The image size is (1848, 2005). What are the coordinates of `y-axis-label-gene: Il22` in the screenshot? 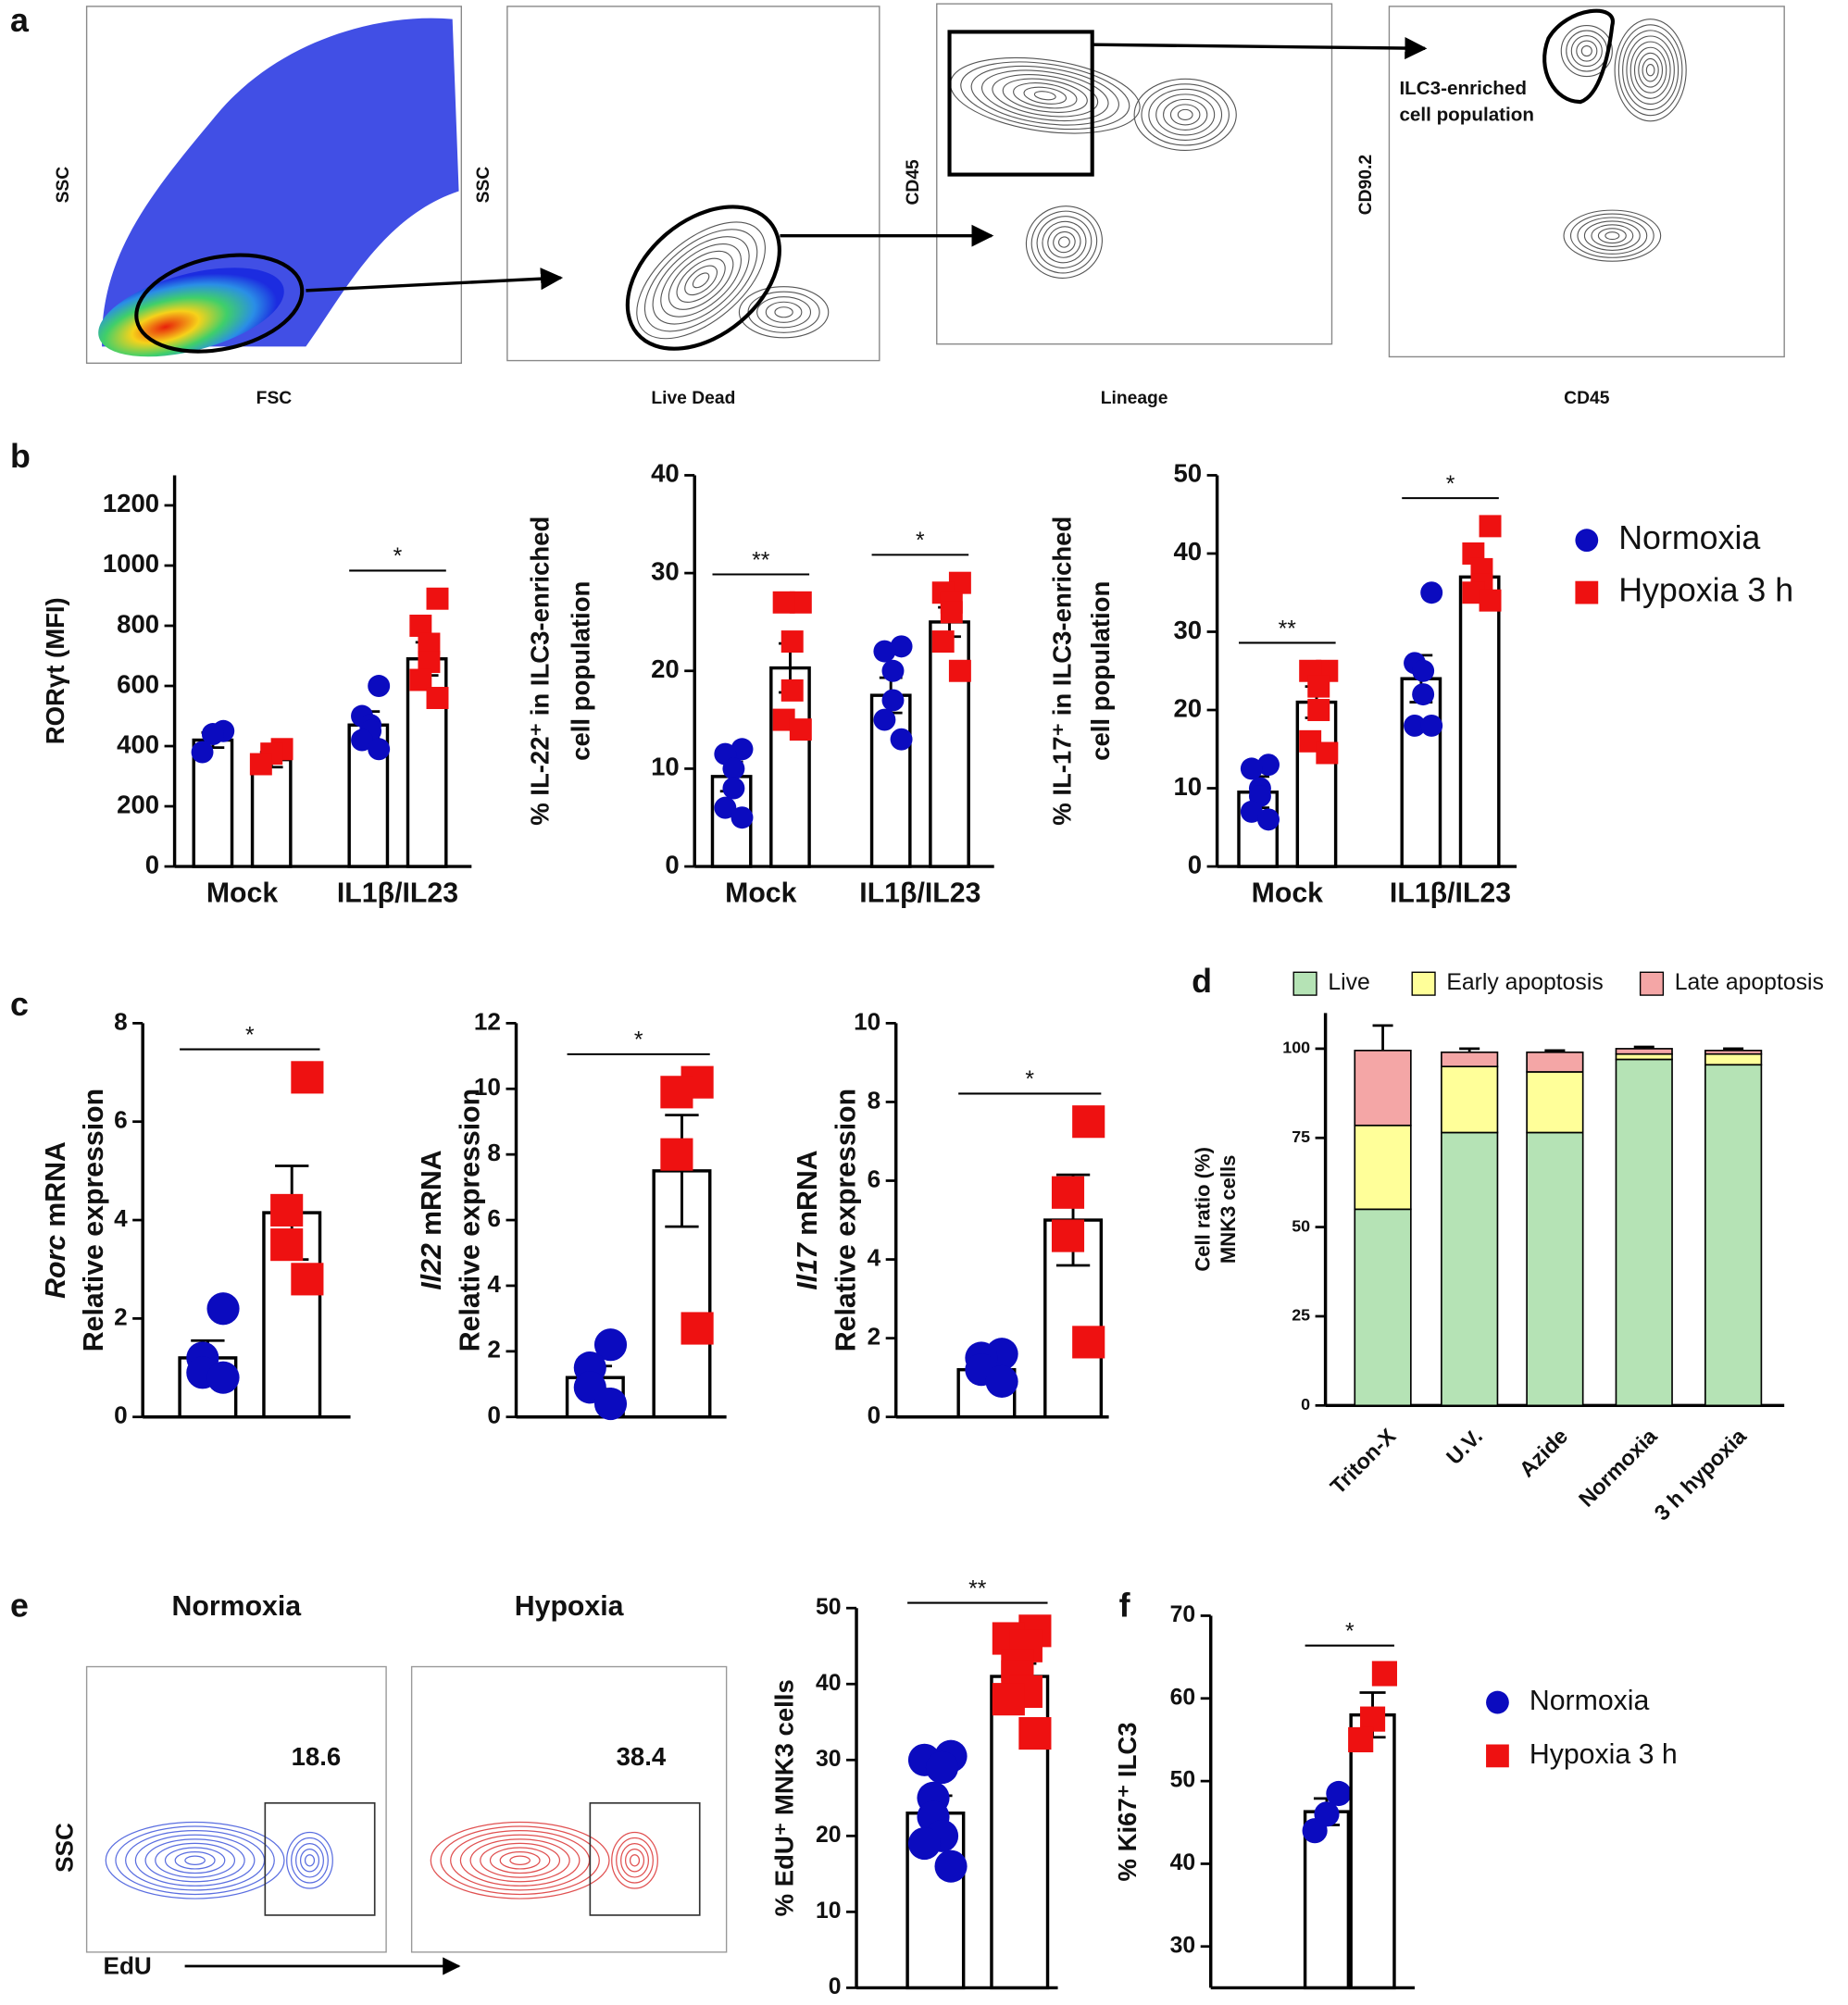 It's located at (432, 1267).